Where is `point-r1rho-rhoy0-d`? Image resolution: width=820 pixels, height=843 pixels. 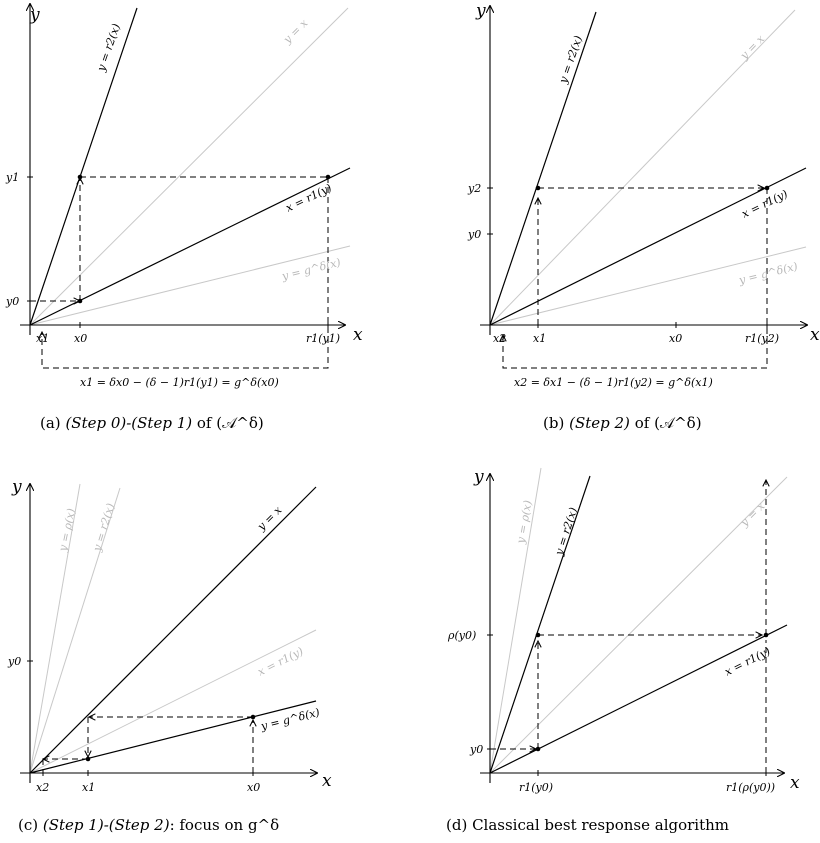 point-r1rho-rhoy0-d is located at coordinates (766, 635).